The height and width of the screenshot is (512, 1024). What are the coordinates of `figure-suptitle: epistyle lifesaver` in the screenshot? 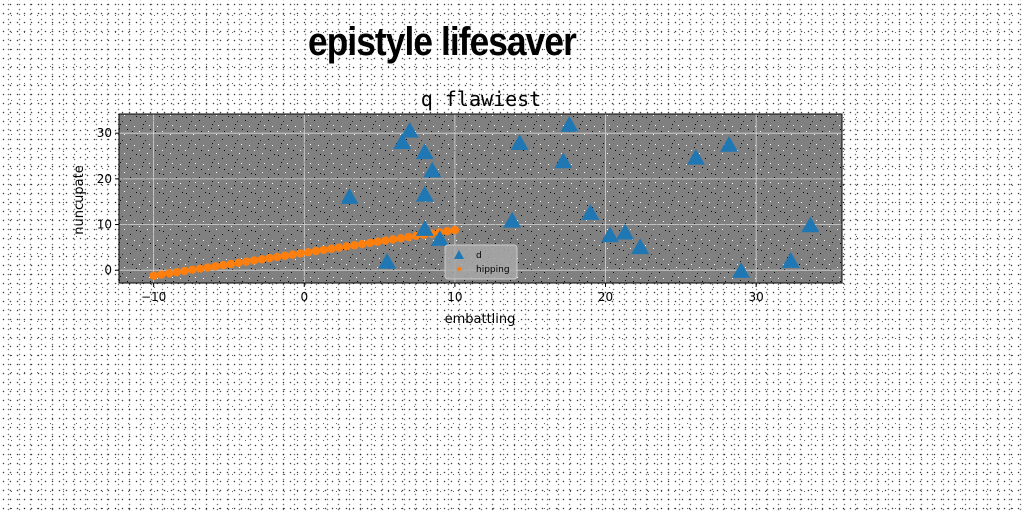 It's located at (442, 42).